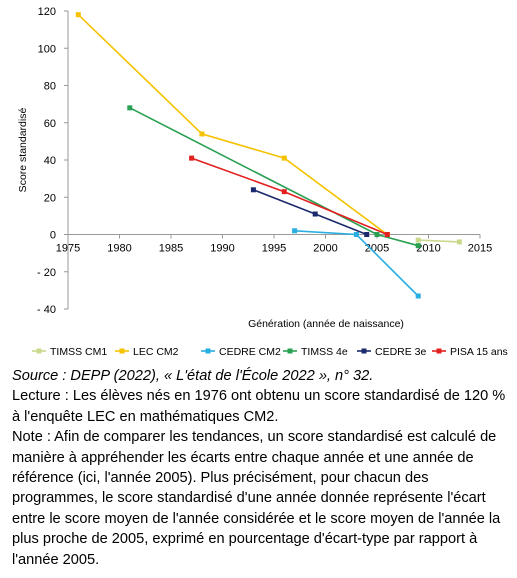  I want to click on legend-item: CEDRE CM2, so click(241, 352).